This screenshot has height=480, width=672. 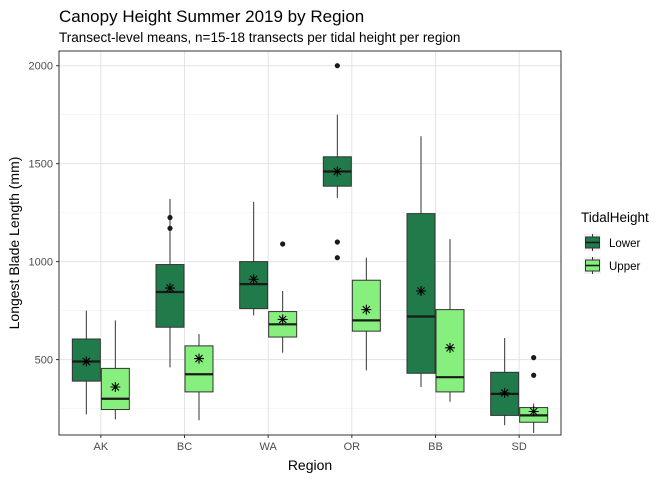 I want to click on box-upper-or, so click(x=366, y=314).